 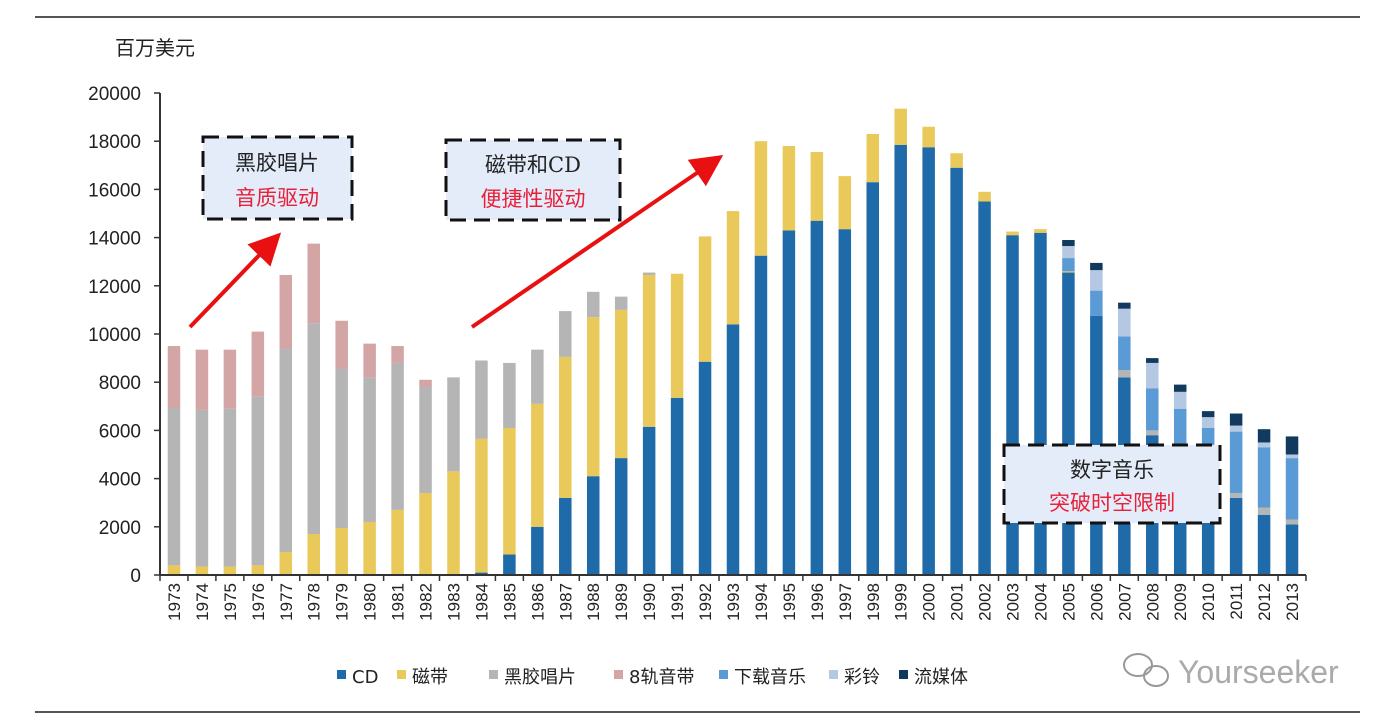 What do you see at coordinates (1264, 602) in the screenshot?
I see `x-tick-label: 2012` at bounding box center [1264, 602].